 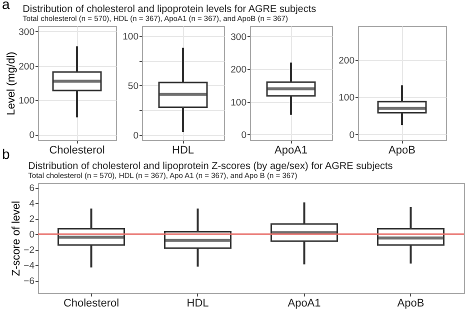 What do you see at coordinates (133, 86) in the screenshot?
I see `y-tick-label: 50` at bounding box center [133, 86].